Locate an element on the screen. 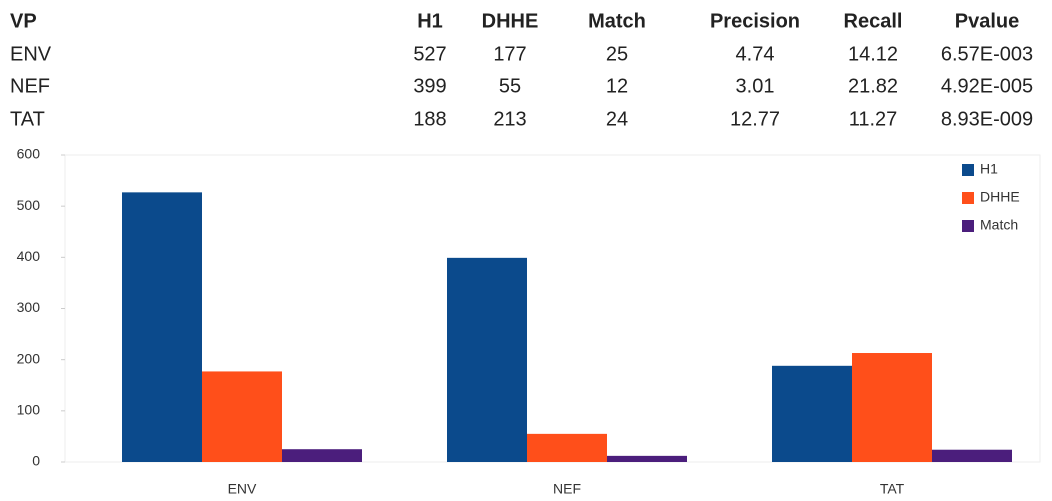  table-cell: 213 is located at coordinates (509, 119).